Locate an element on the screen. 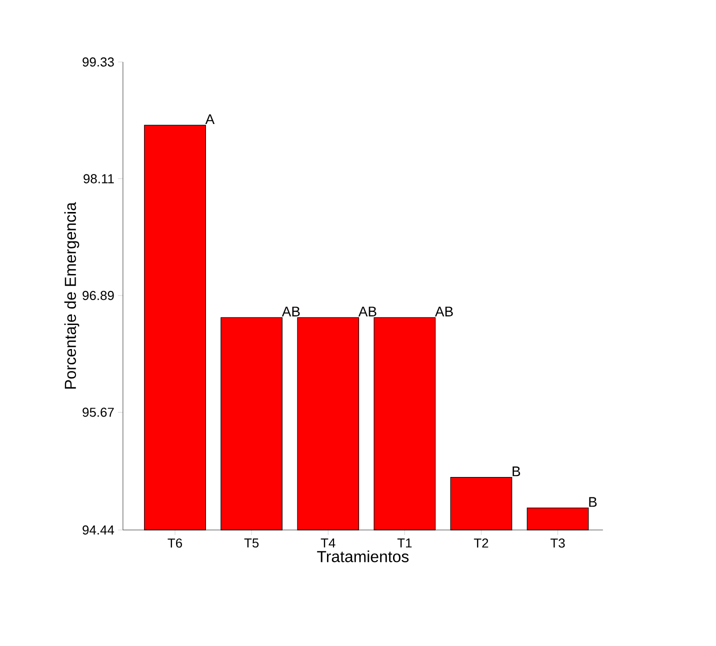  y-tick-label: 94.44 is located at coordinates (98, 530).